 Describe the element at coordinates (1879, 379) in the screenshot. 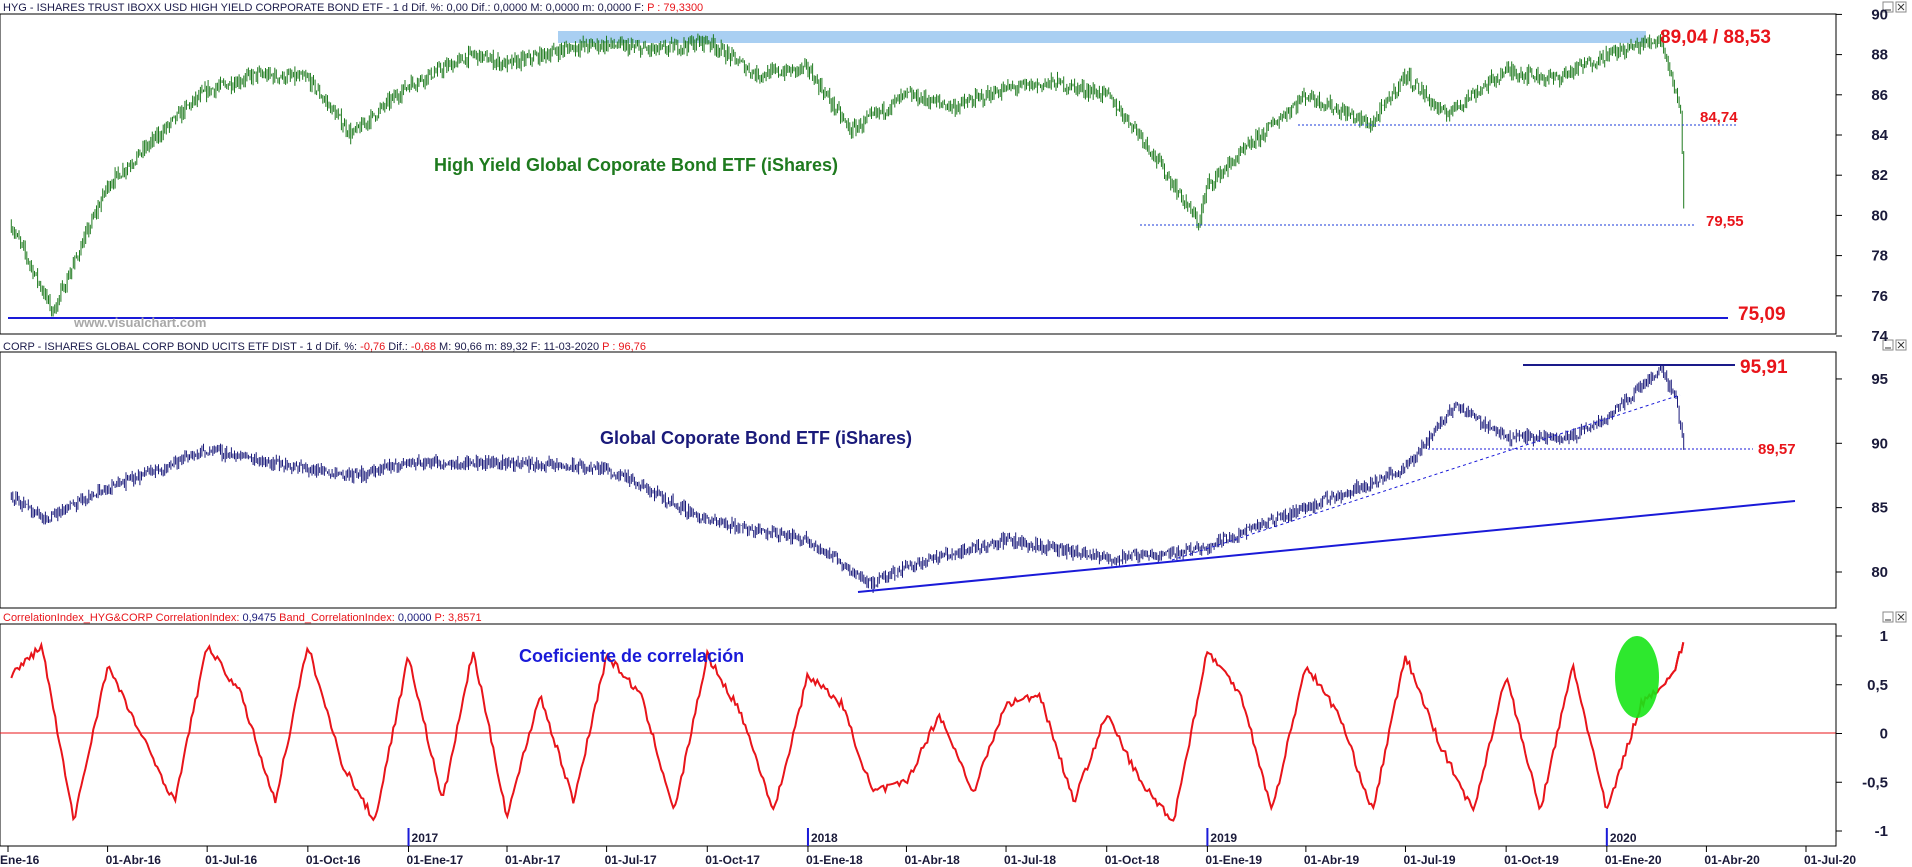

I see `y-tick-label: 95` at that location.